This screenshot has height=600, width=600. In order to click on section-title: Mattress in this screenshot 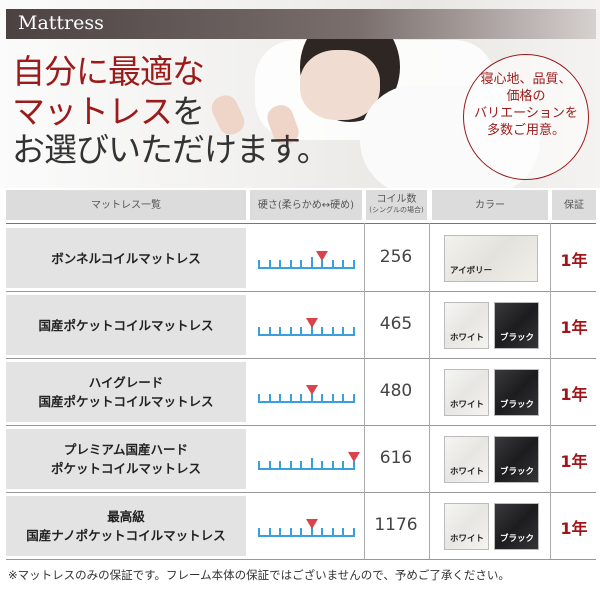, I will do `click(61, 23)`.